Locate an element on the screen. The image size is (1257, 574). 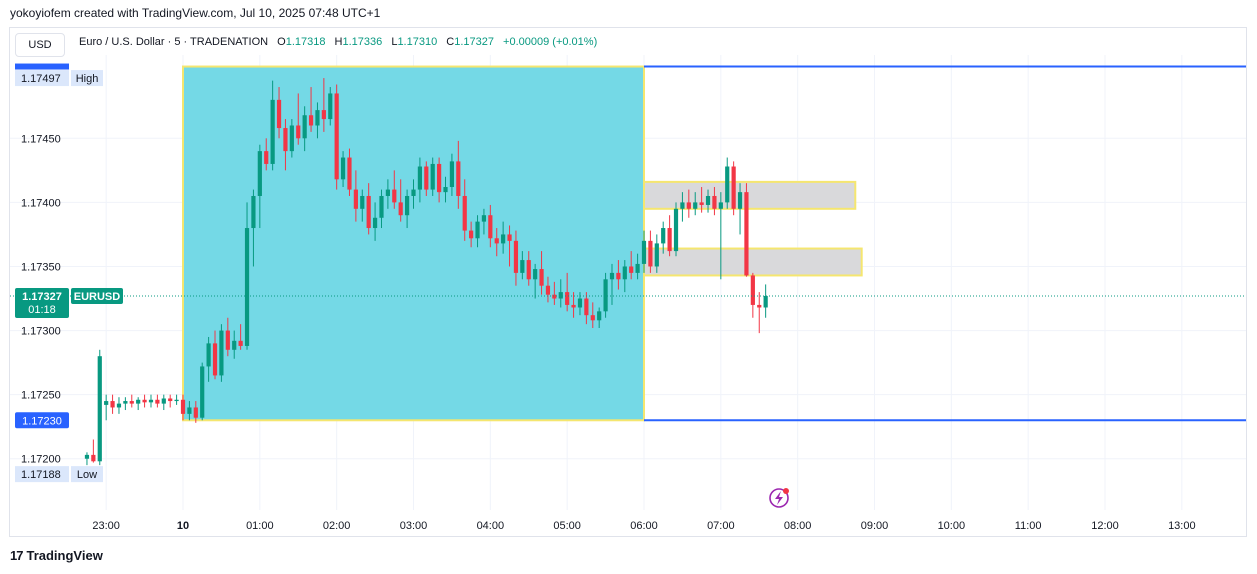
currency-button: USD is located at coordinates (40, 45).